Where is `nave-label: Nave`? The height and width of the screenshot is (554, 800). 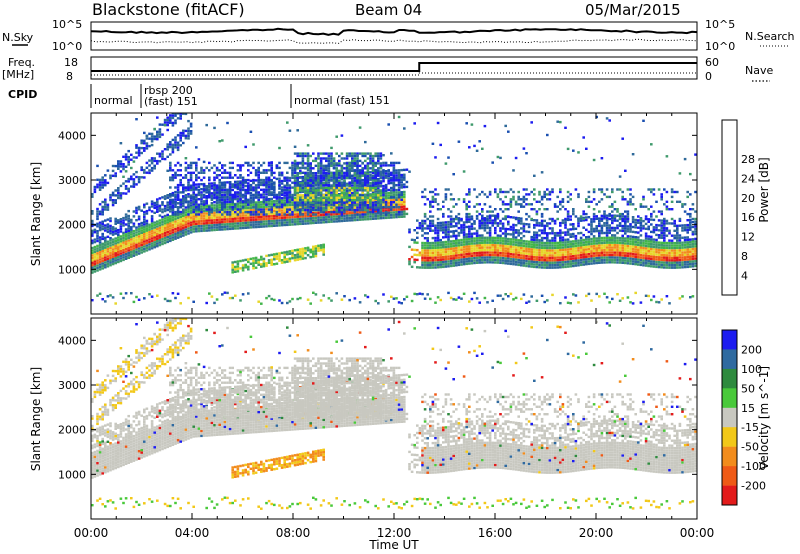 nave-label: Nave is located at coordinates (759, 70).